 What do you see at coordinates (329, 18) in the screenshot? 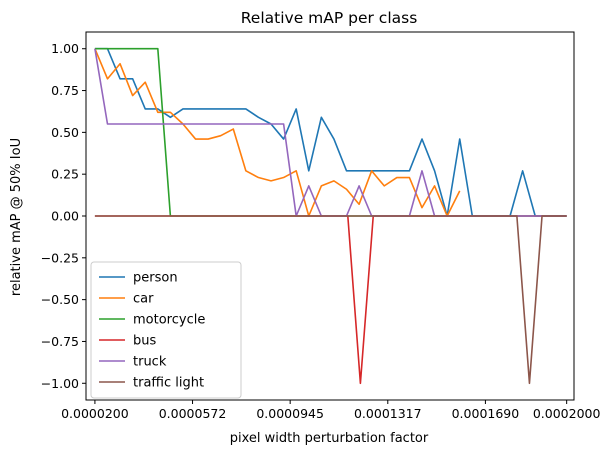
I see `chart-title: Relative mAP per class` at bounding box center [329, 18].